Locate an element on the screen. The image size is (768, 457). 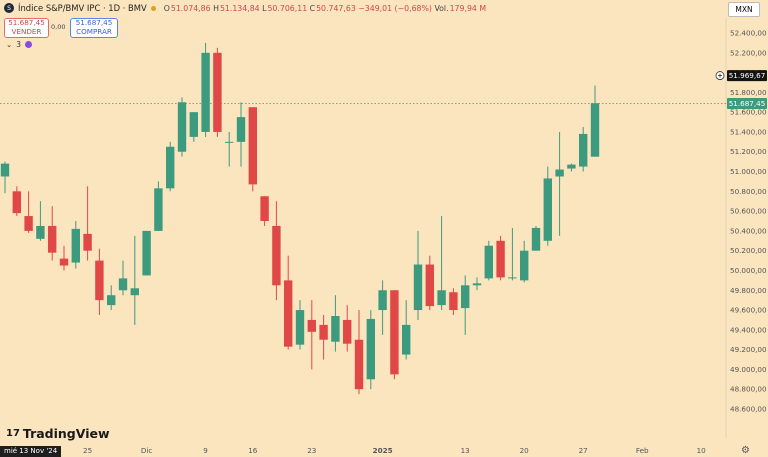
symbol-title: Índice S&P/BMV IPC · 1D · BMV is located at coordinates (82, 8).